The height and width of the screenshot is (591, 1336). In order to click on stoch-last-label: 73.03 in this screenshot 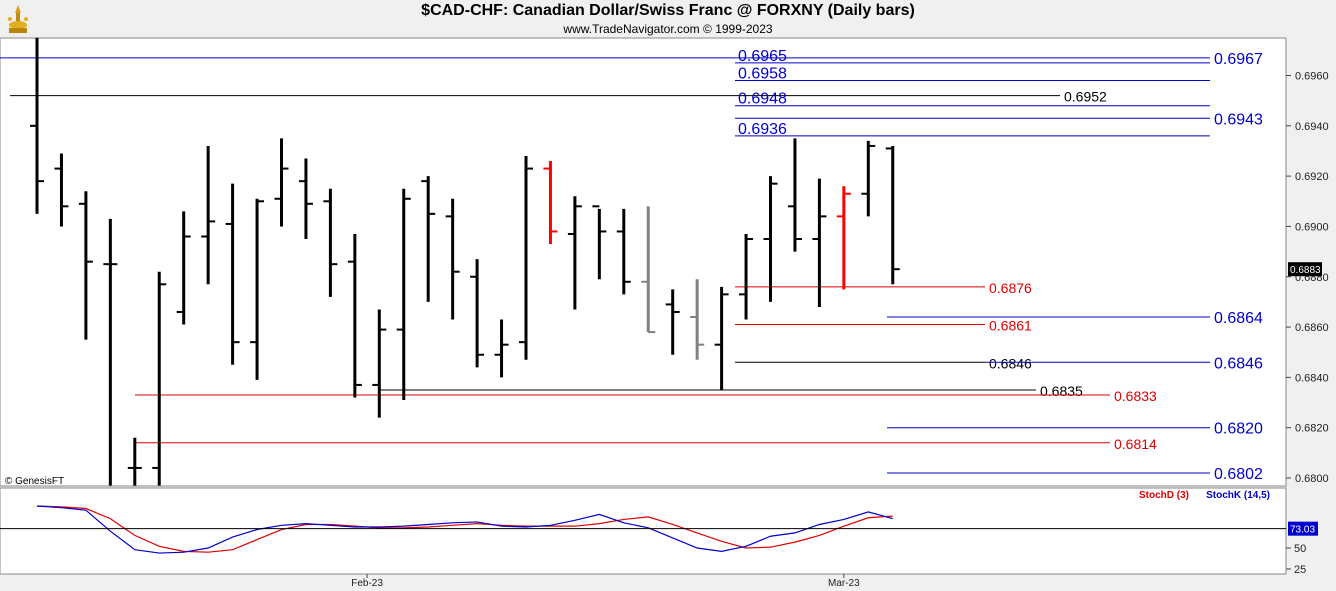, I will do `click(1302, 530)`.